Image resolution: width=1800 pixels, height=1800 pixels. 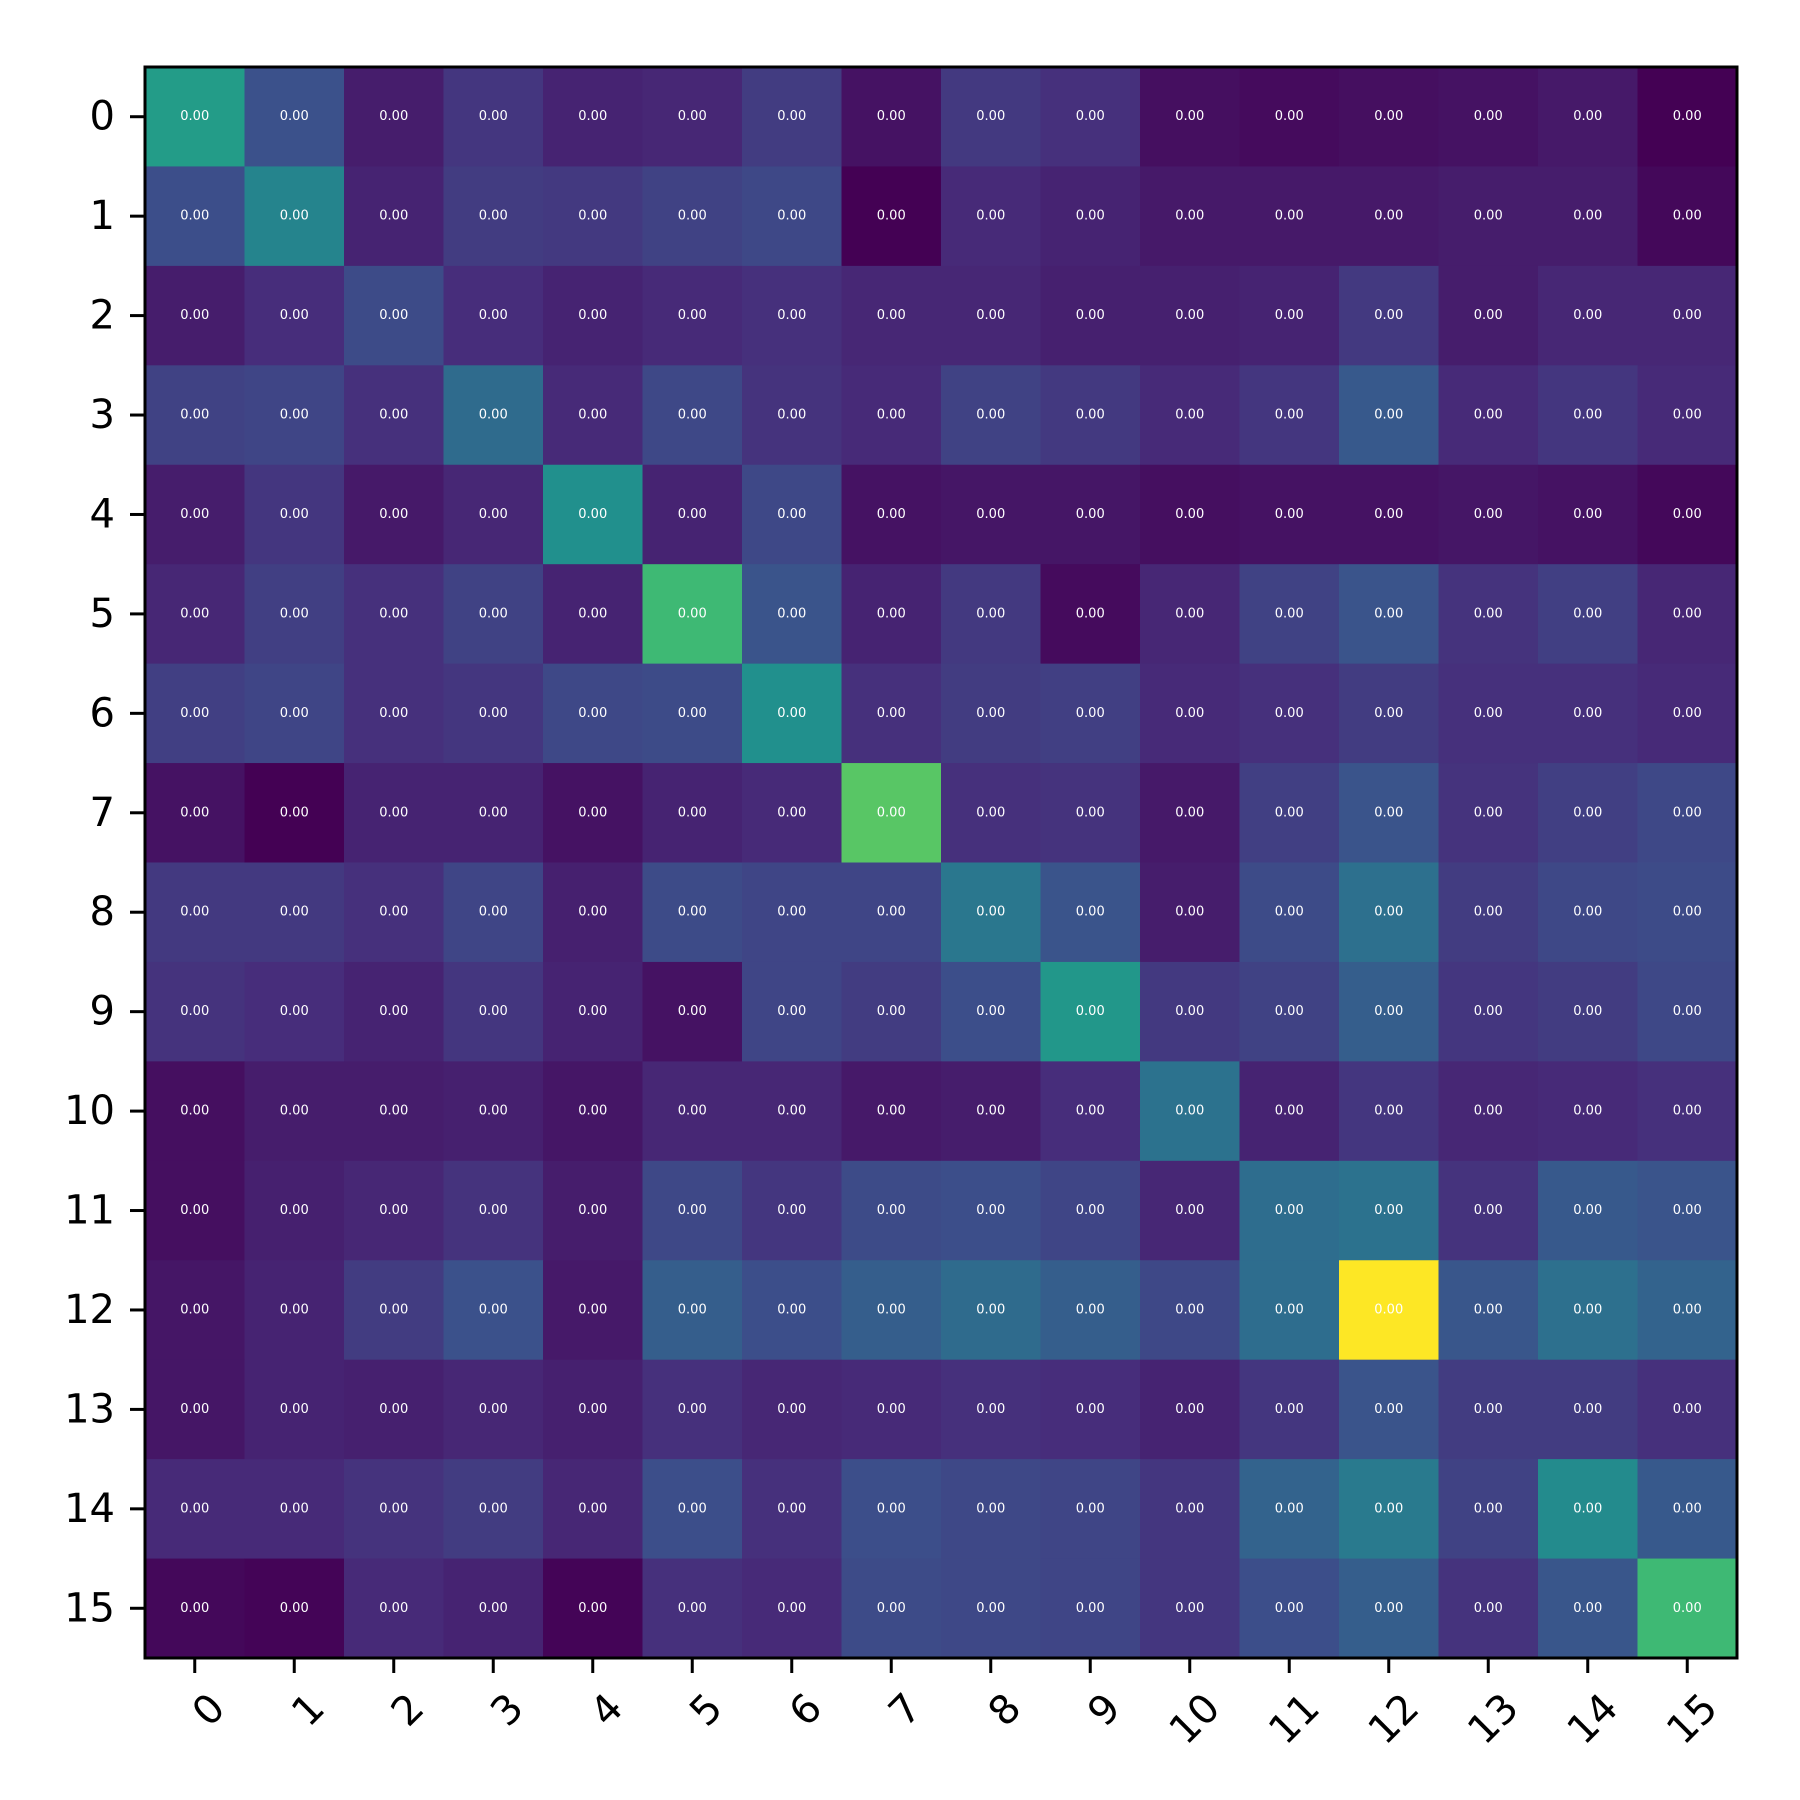 I want to click on cell-value-label-9-13: 0.00, so click(x=1488, y=1011).